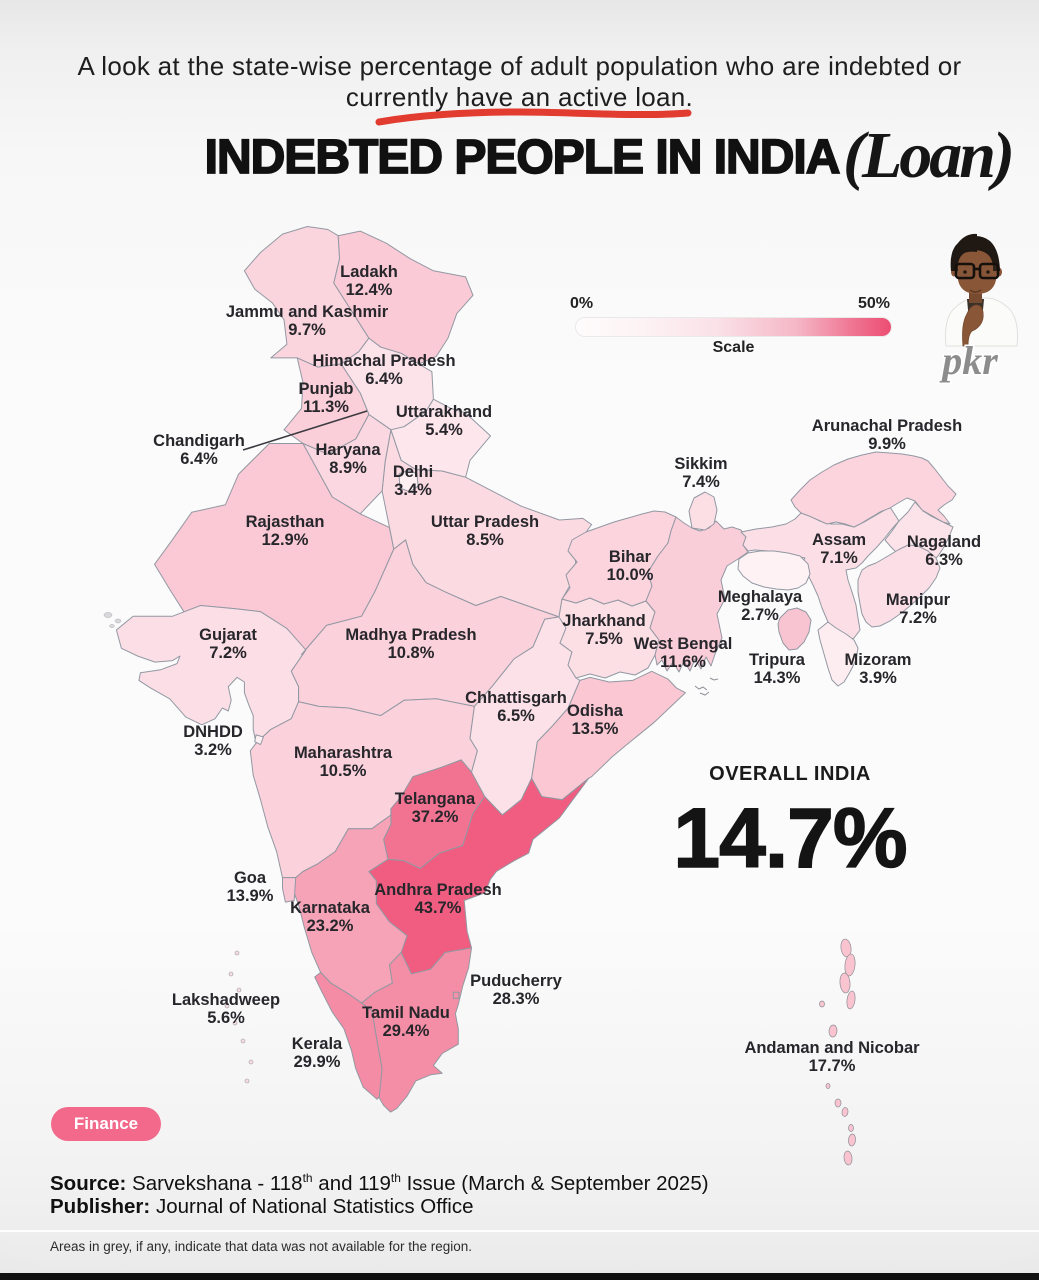 Image resolution: width=1039 pixels, height=1280 pixels. Describe the element at coordinates (918, 600) in the screenshot. I see `svg-text: Manipur` at that location.